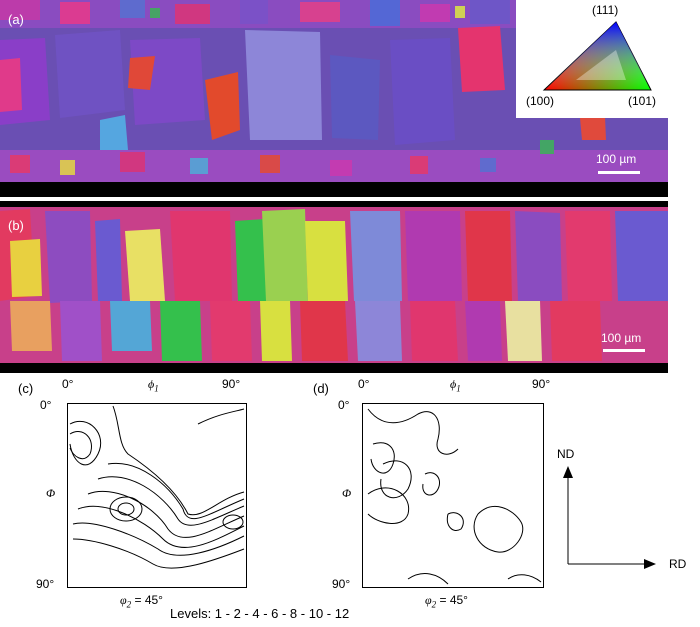 The height and width of the screenshot is (627, 700). I want to click on odf-contours-d, so click(454, 496).